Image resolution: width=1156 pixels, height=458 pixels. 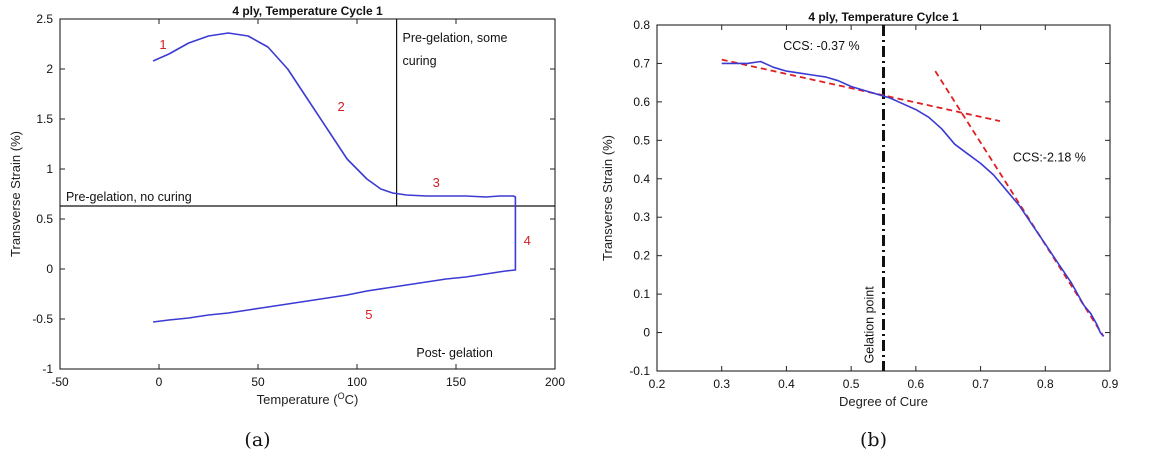 What do you see at coordinates (257, 440) in the screenshot?
I see `panel-caption: (a)` at bounding box center [257, 440].